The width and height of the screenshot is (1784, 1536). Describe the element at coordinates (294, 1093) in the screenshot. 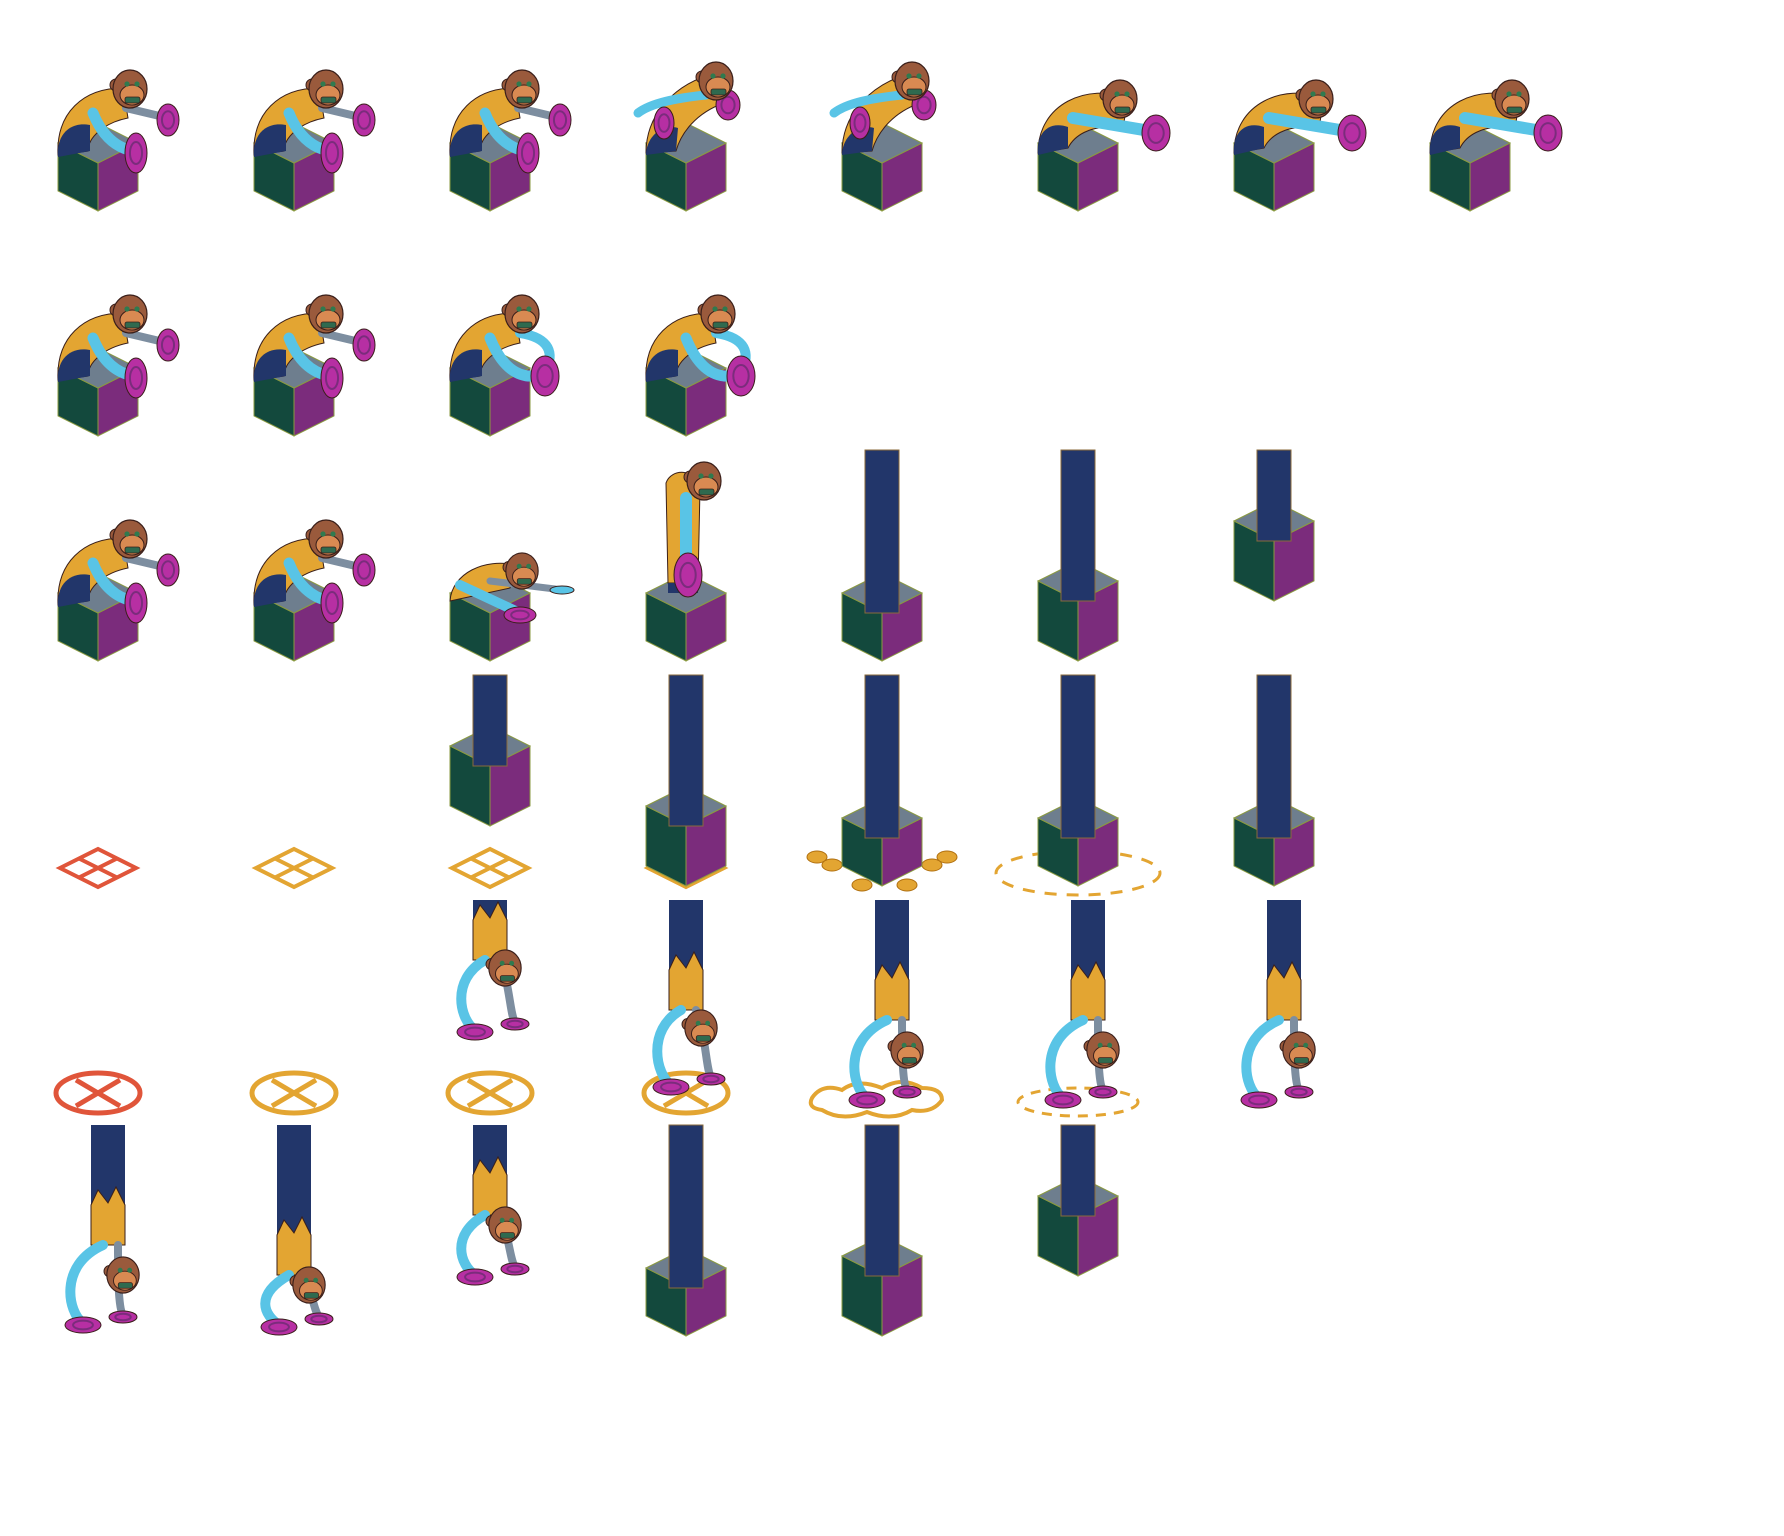

I see `sprite-marker-ring` at that location.